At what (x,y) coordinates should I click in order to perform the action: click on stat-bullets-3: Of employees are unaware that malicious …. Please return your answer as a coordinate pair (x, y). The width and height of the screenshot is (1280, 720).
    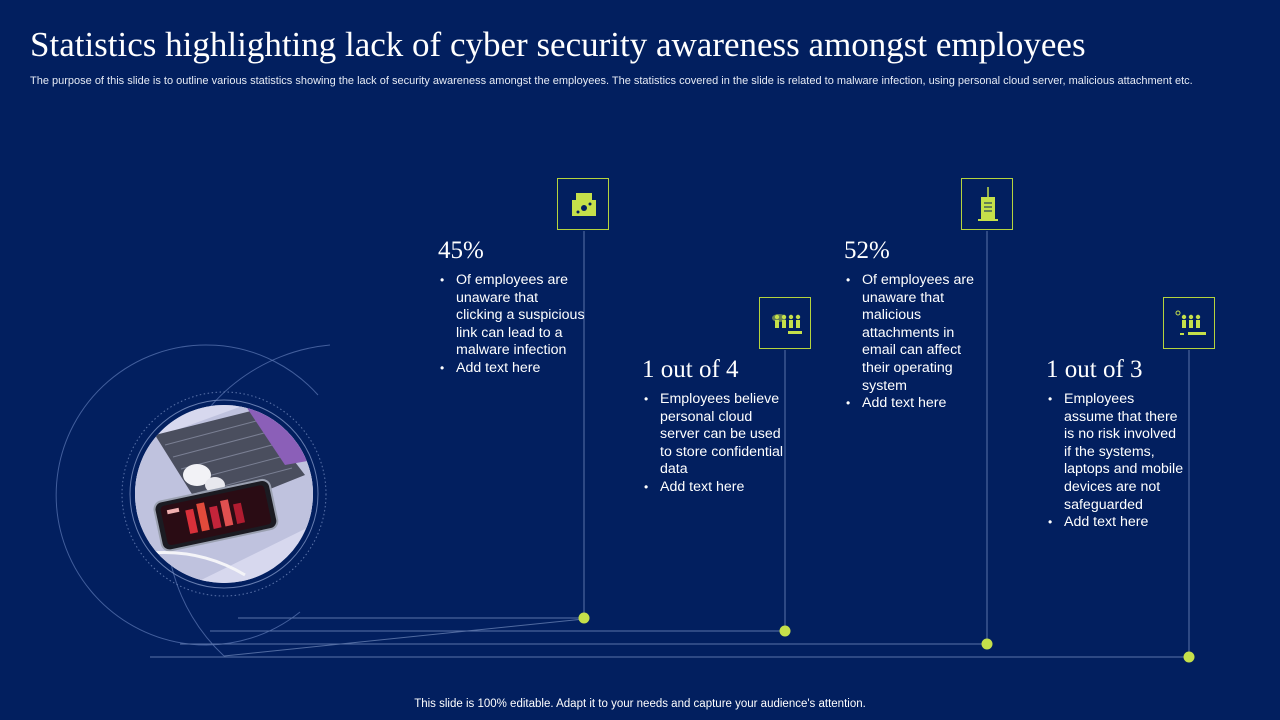
    Looking at the image, I should click on (916, 342).